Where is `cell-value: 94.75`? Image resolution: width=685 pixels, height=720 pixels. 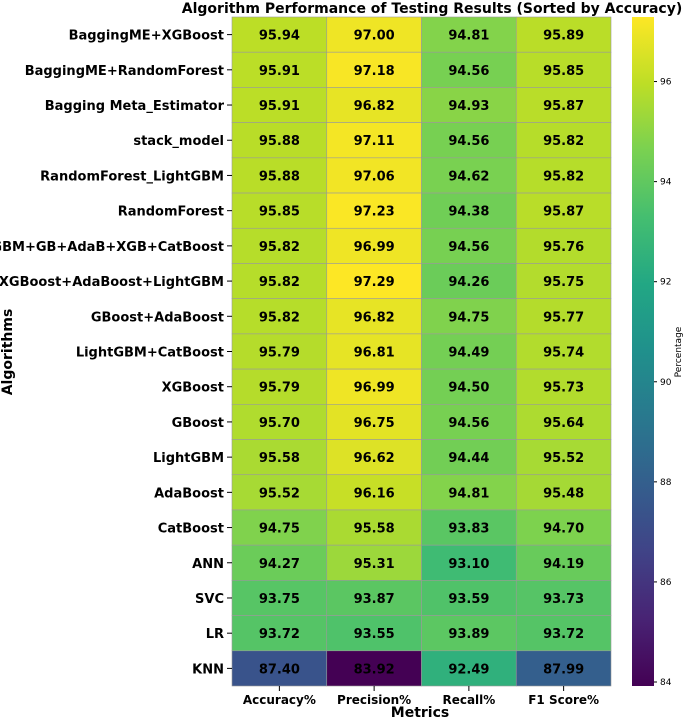 cell-value: 94.75 is located at coordinates (468, 317).